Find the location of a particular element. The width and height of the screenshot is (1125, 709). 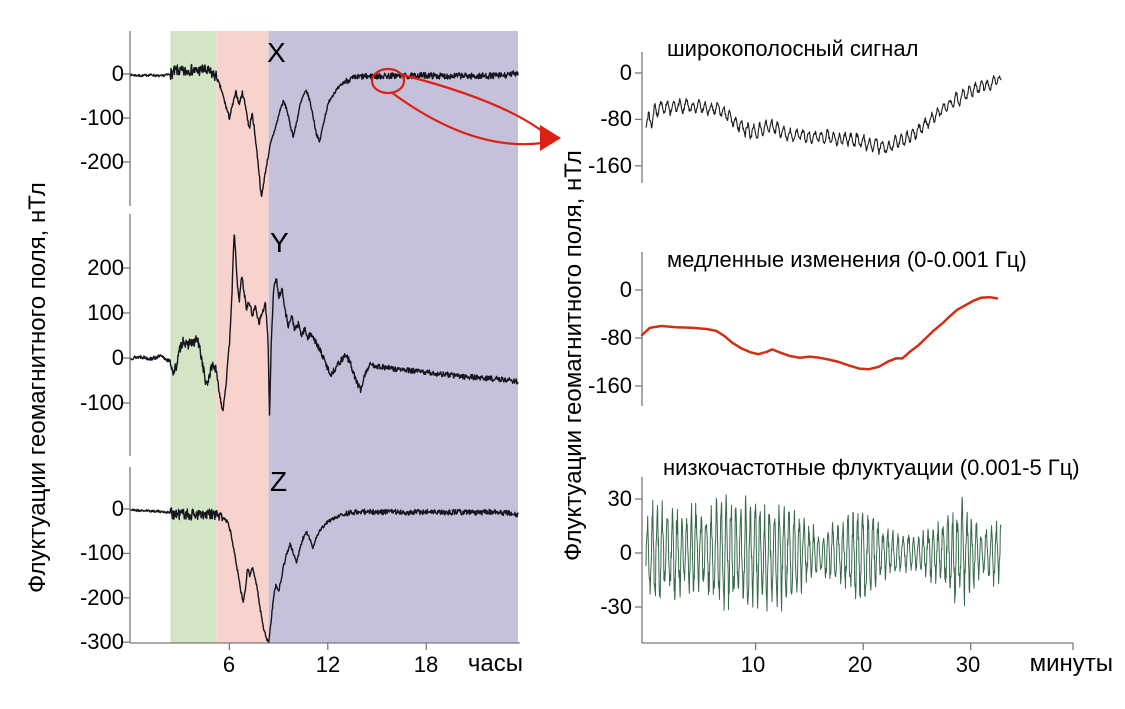

xtick-label: 30 is located at coordinates (968, 664).